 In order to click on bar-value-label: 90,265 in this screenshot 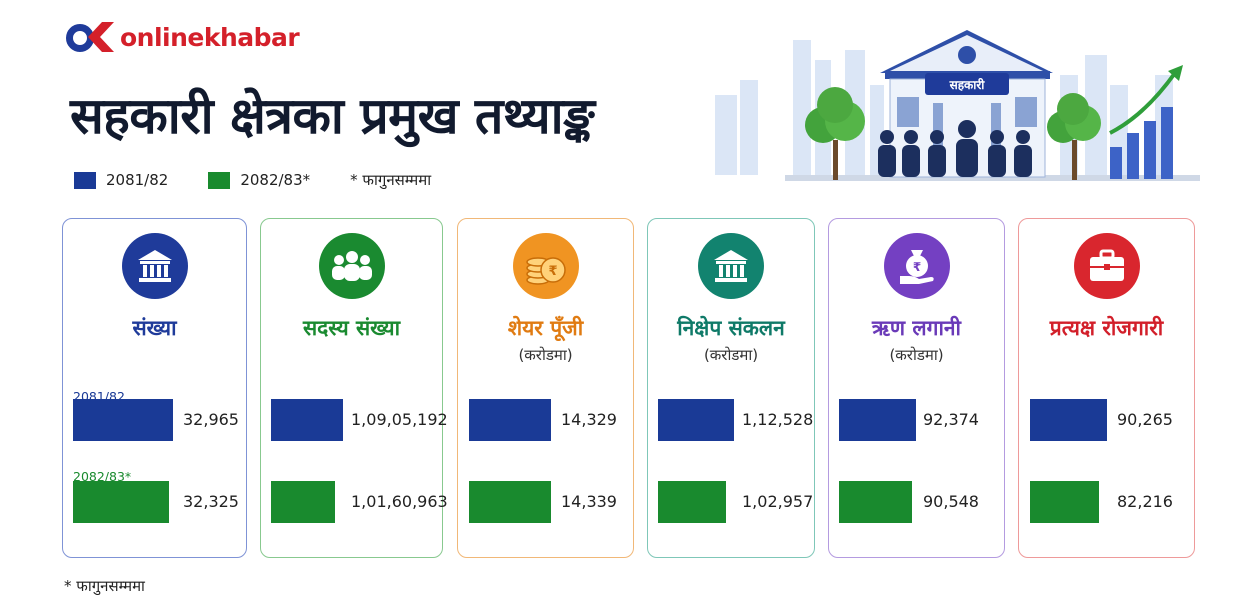, I will do `click(1145, 419)`.